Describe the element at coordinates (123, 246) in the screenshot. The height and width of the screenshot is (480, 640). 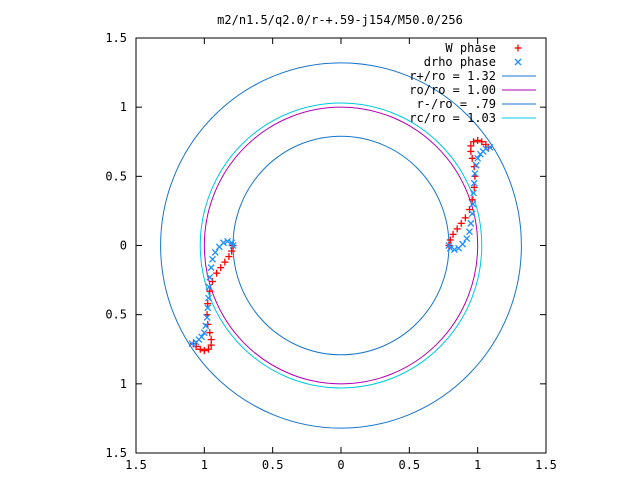
I see `y-tick-label: 0` at that location.